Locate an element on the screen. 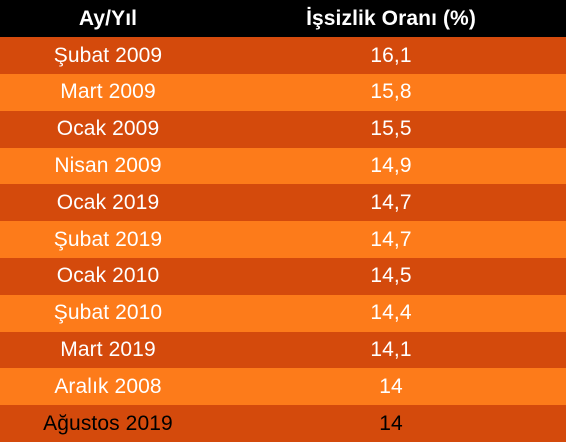 This screenshot has height=442, width=566. table-row: Ocak 2010 14,5 is located at coordinates (283, 276).